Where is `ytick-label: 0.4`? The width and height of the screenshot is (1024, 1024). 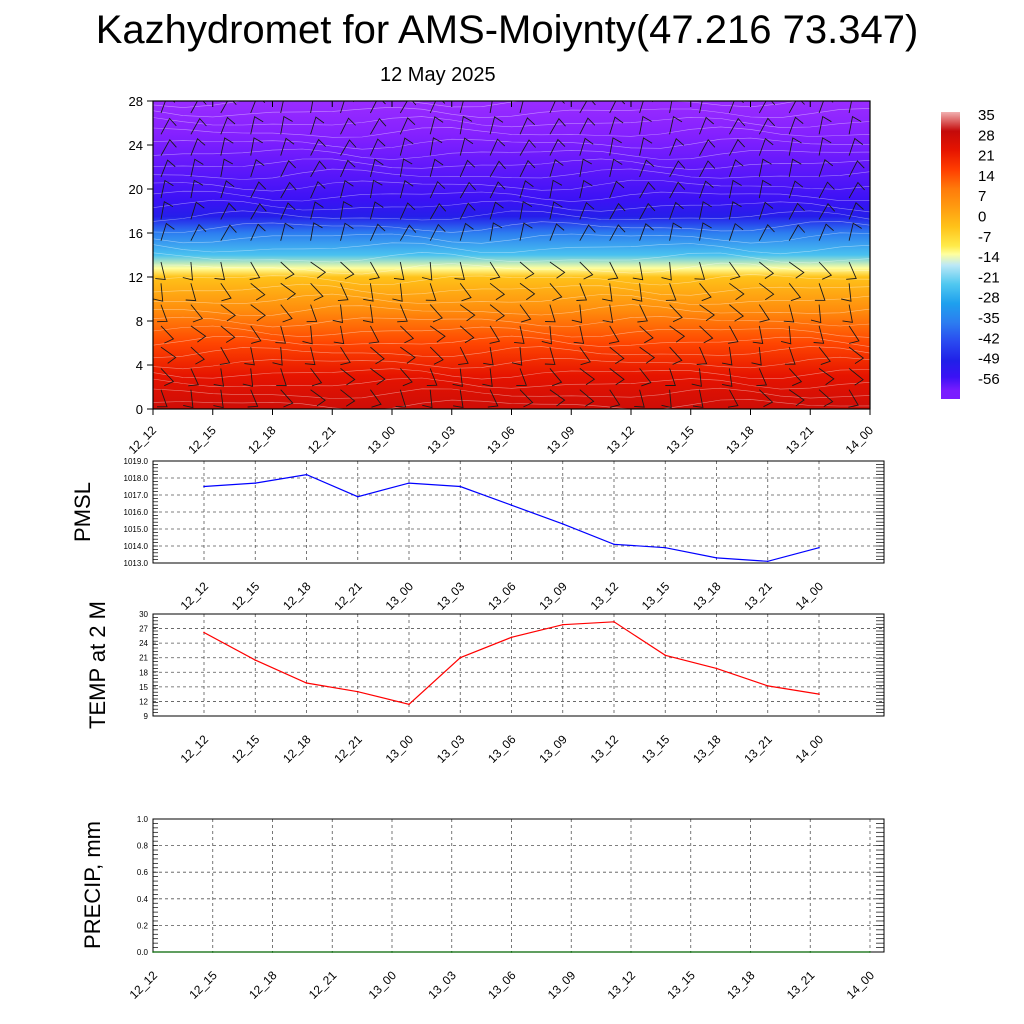 ytick-label: 0.4 is located at coordinates (143, 899).